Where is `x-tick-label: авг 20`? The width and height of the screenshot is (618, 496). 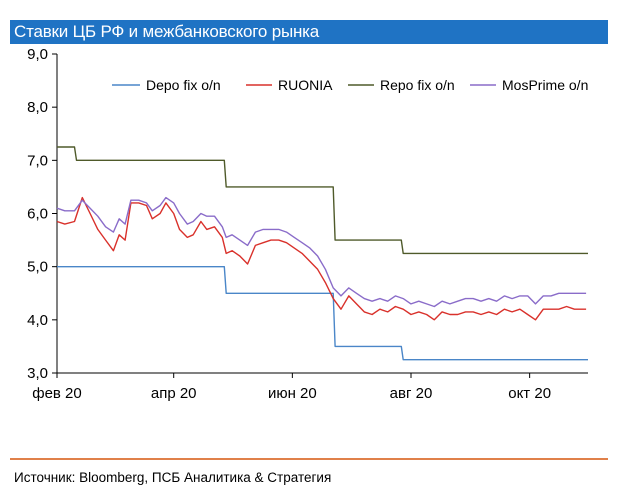 x-tick-label: авг 20 is located at coordinates (411, 393).